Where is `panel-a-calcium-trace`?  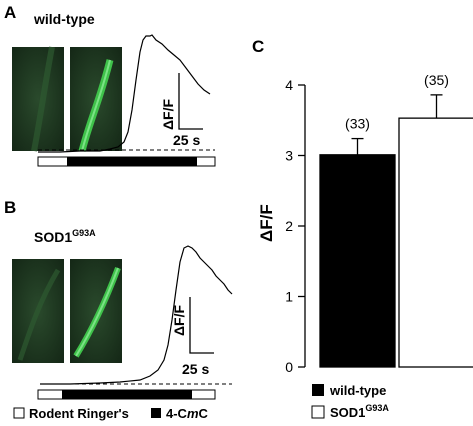
panel-a-calcium-trace is located at coordinates (126, 93).